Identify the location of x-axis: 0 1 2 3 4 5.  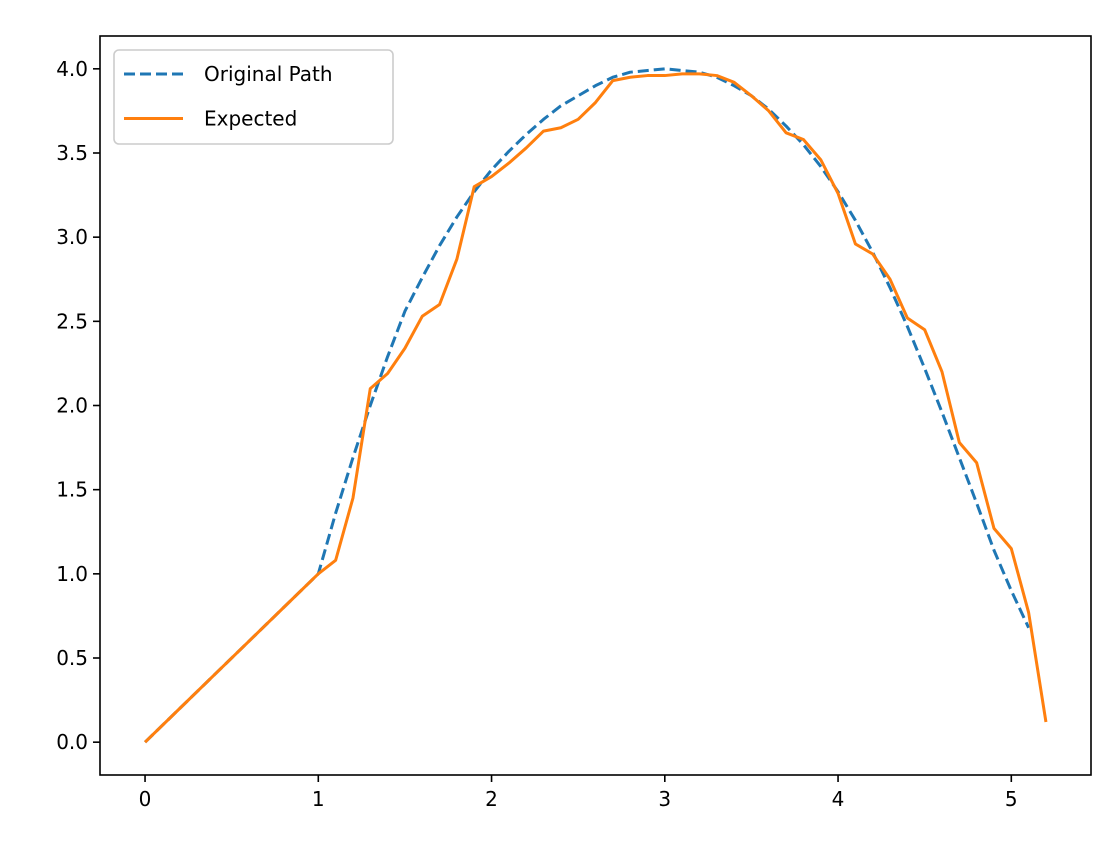
(578, 793).